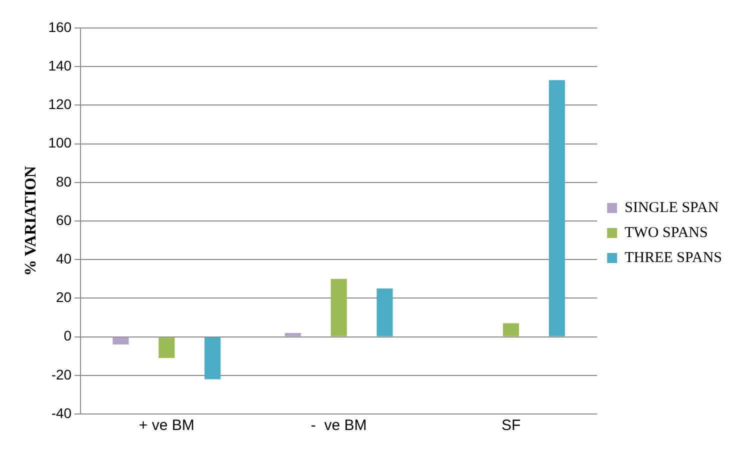 Image resolution: width=754 pixels, height=458 pixels. I want to click on y-tick-label: 20, so click(64, 297).